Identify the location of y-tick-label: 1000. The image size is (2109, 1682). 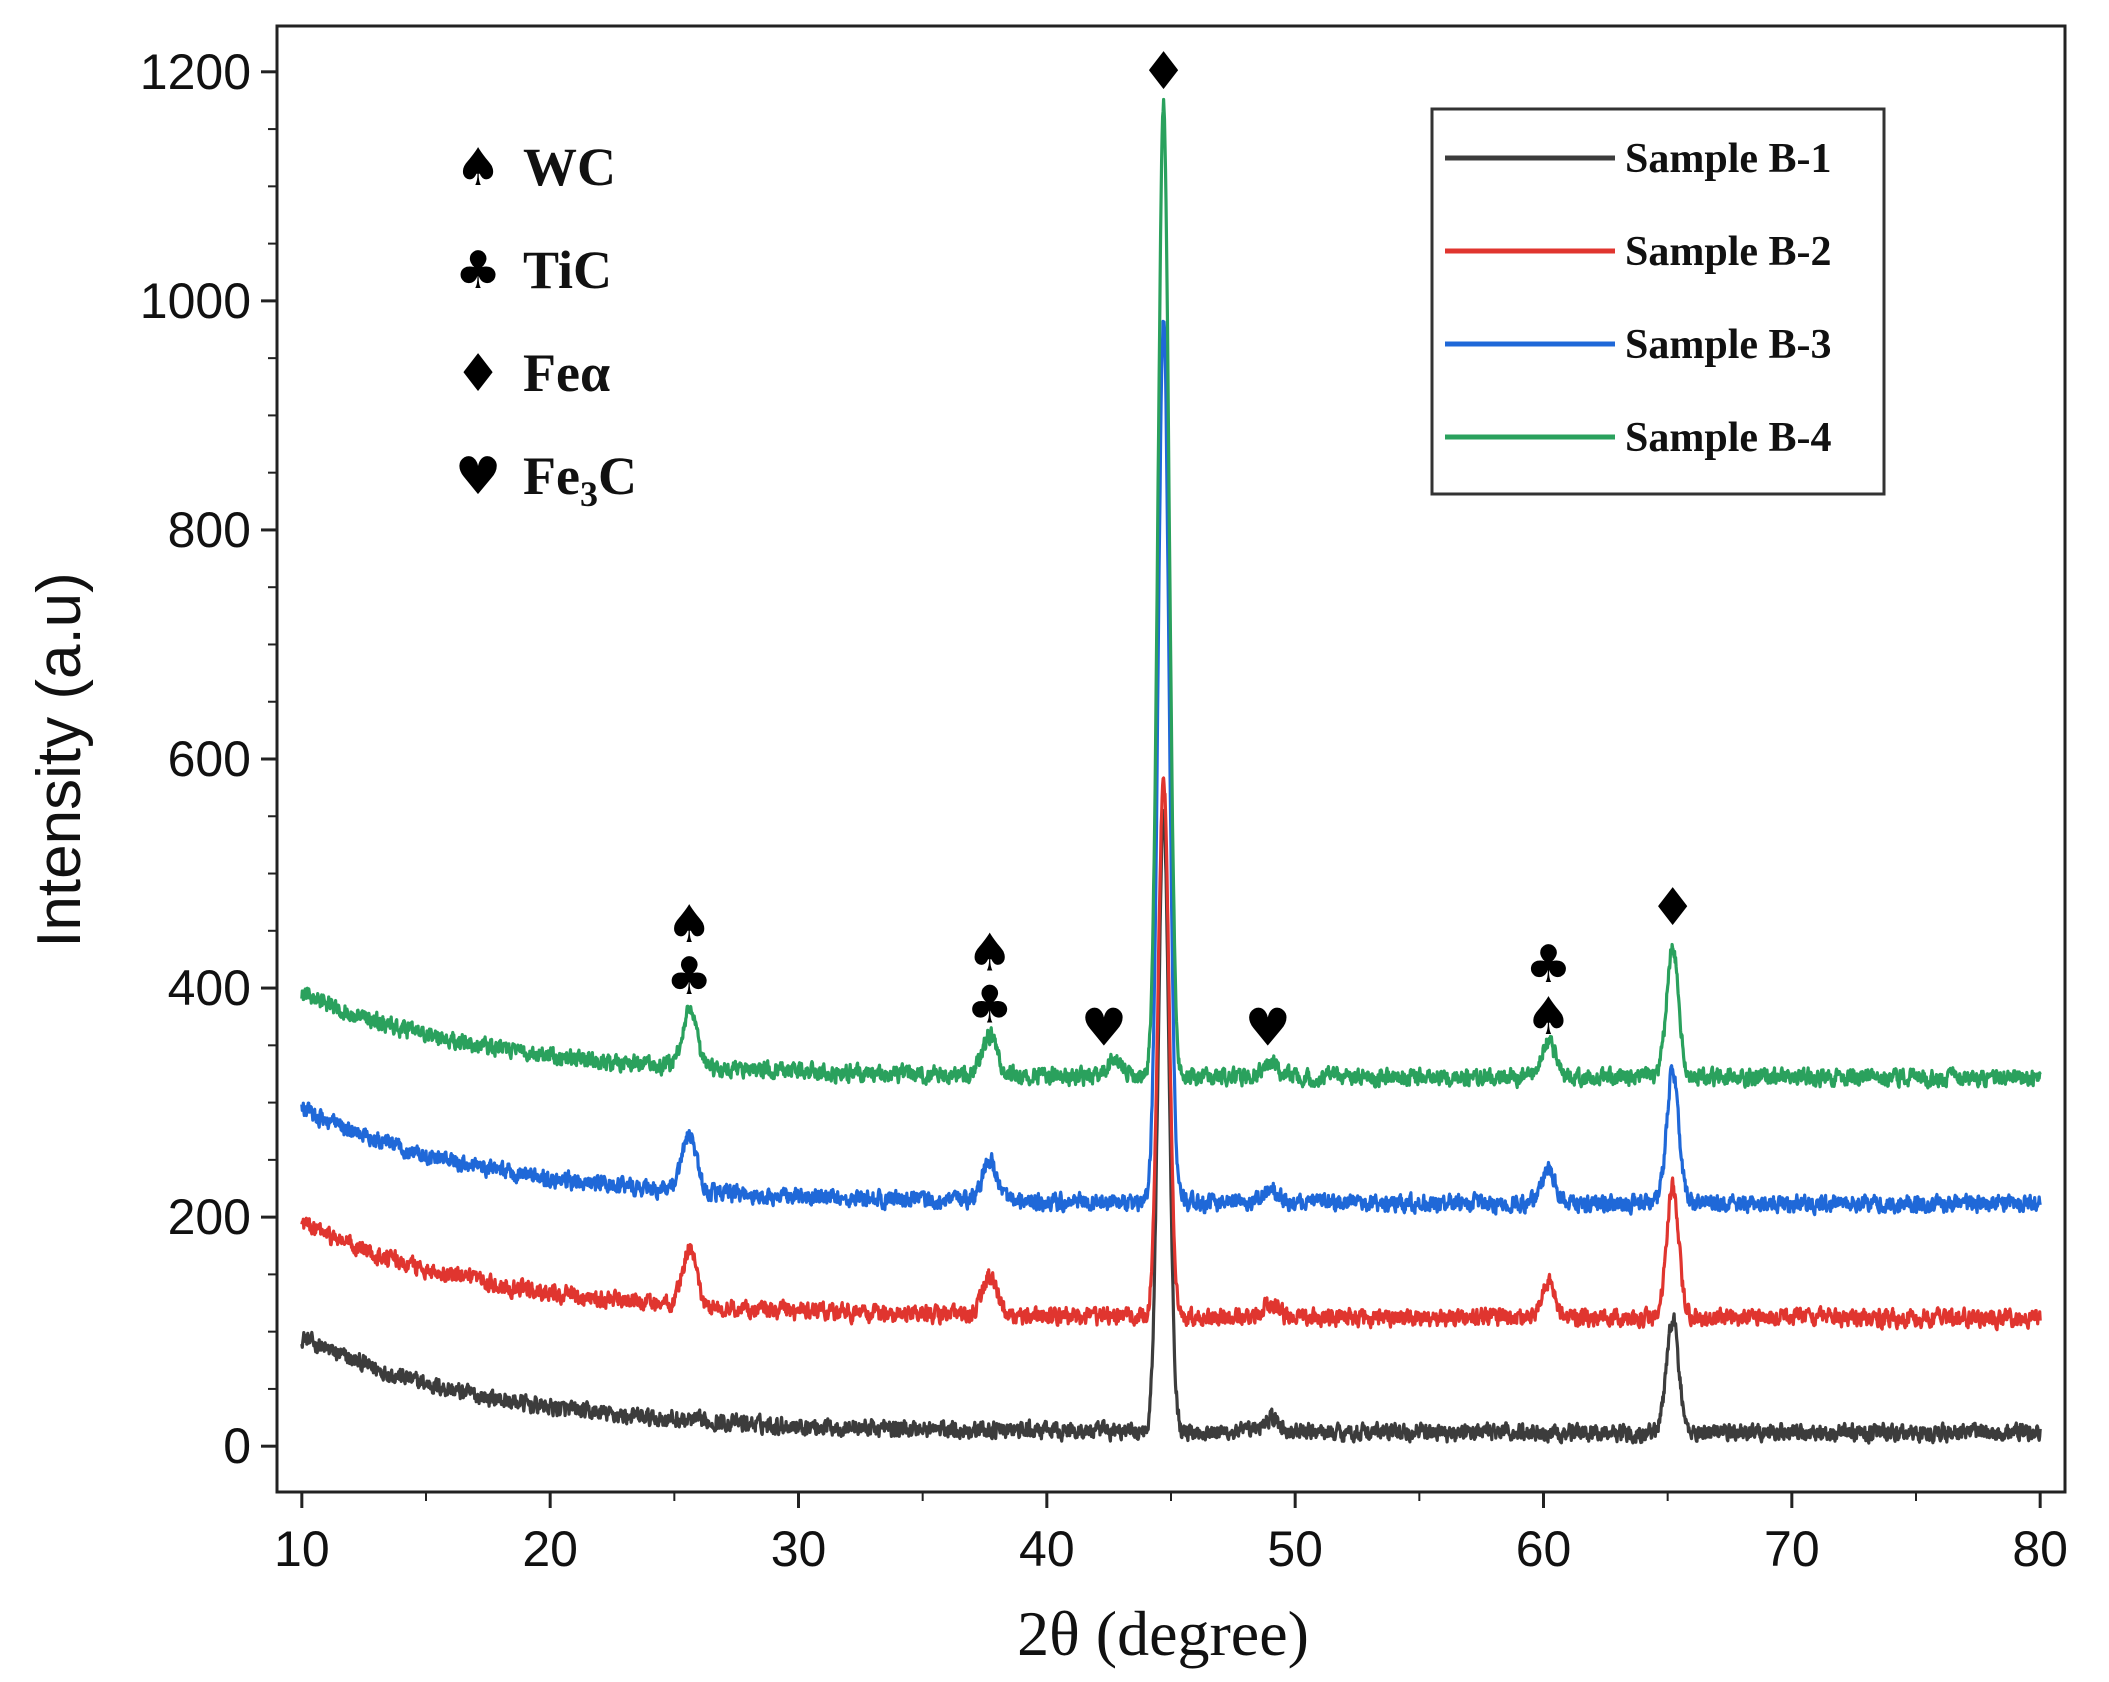
(195, 301).